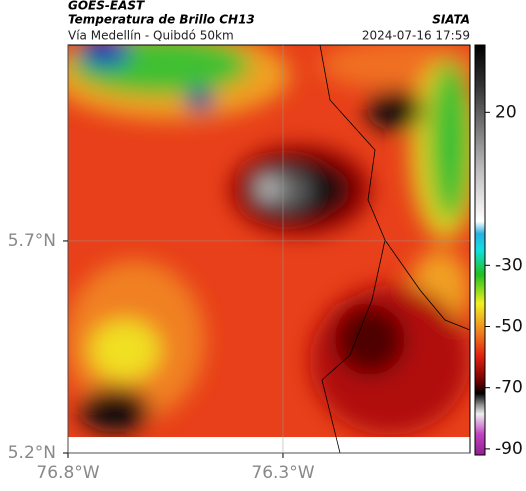  I want to click on subtitle: Vía Medellín - Quibdó 50km, so click(151, 36).